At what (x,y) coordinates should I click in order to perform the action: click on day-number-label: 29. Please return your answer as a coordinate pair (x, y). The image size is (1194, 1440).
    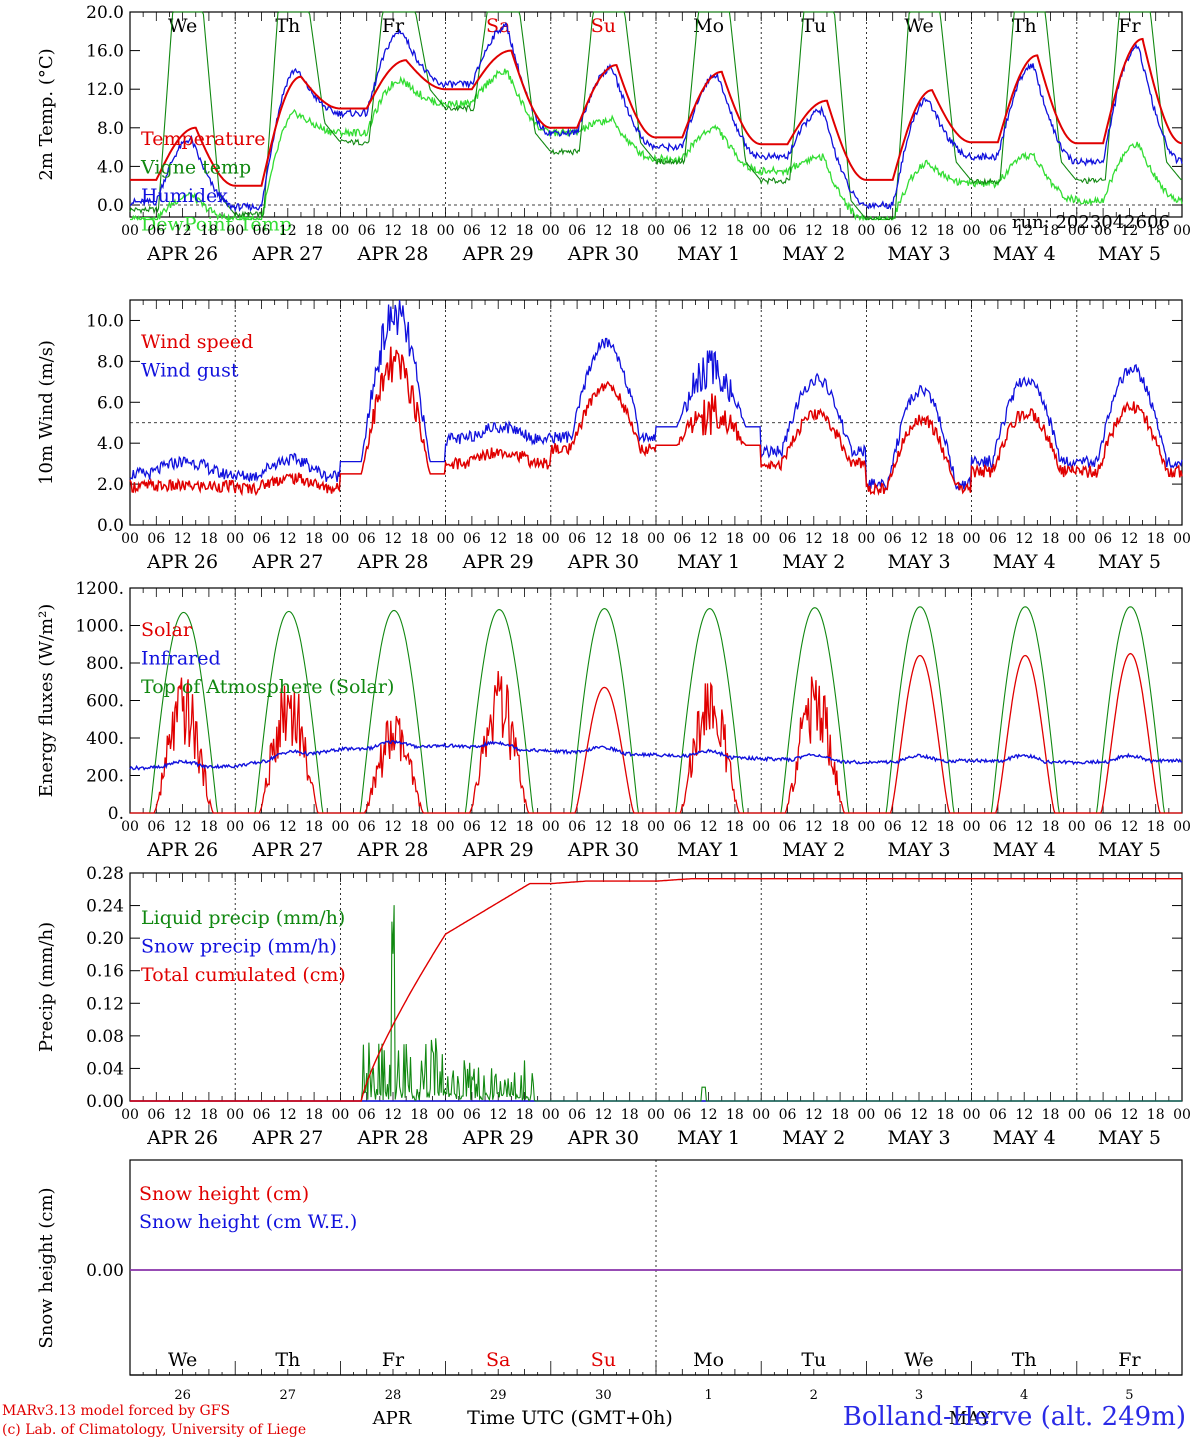
    Looking at the image, I should click on (498, 1395).